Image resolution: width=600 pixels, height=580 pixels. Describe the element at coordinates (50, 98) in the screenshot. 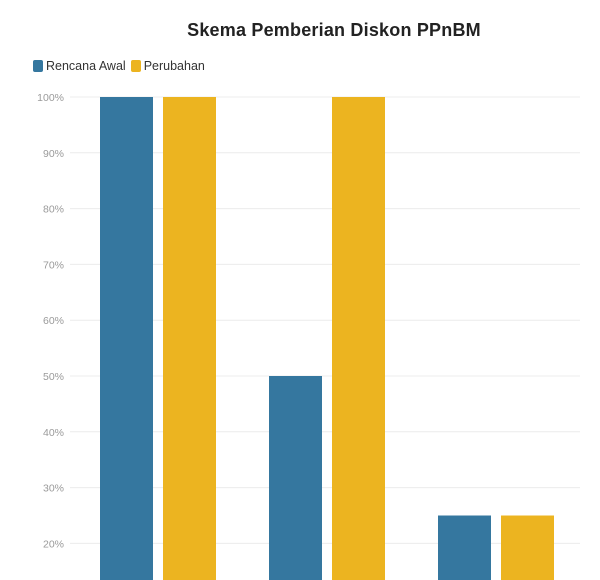

I see `y-tick-label: 100%` at that location.